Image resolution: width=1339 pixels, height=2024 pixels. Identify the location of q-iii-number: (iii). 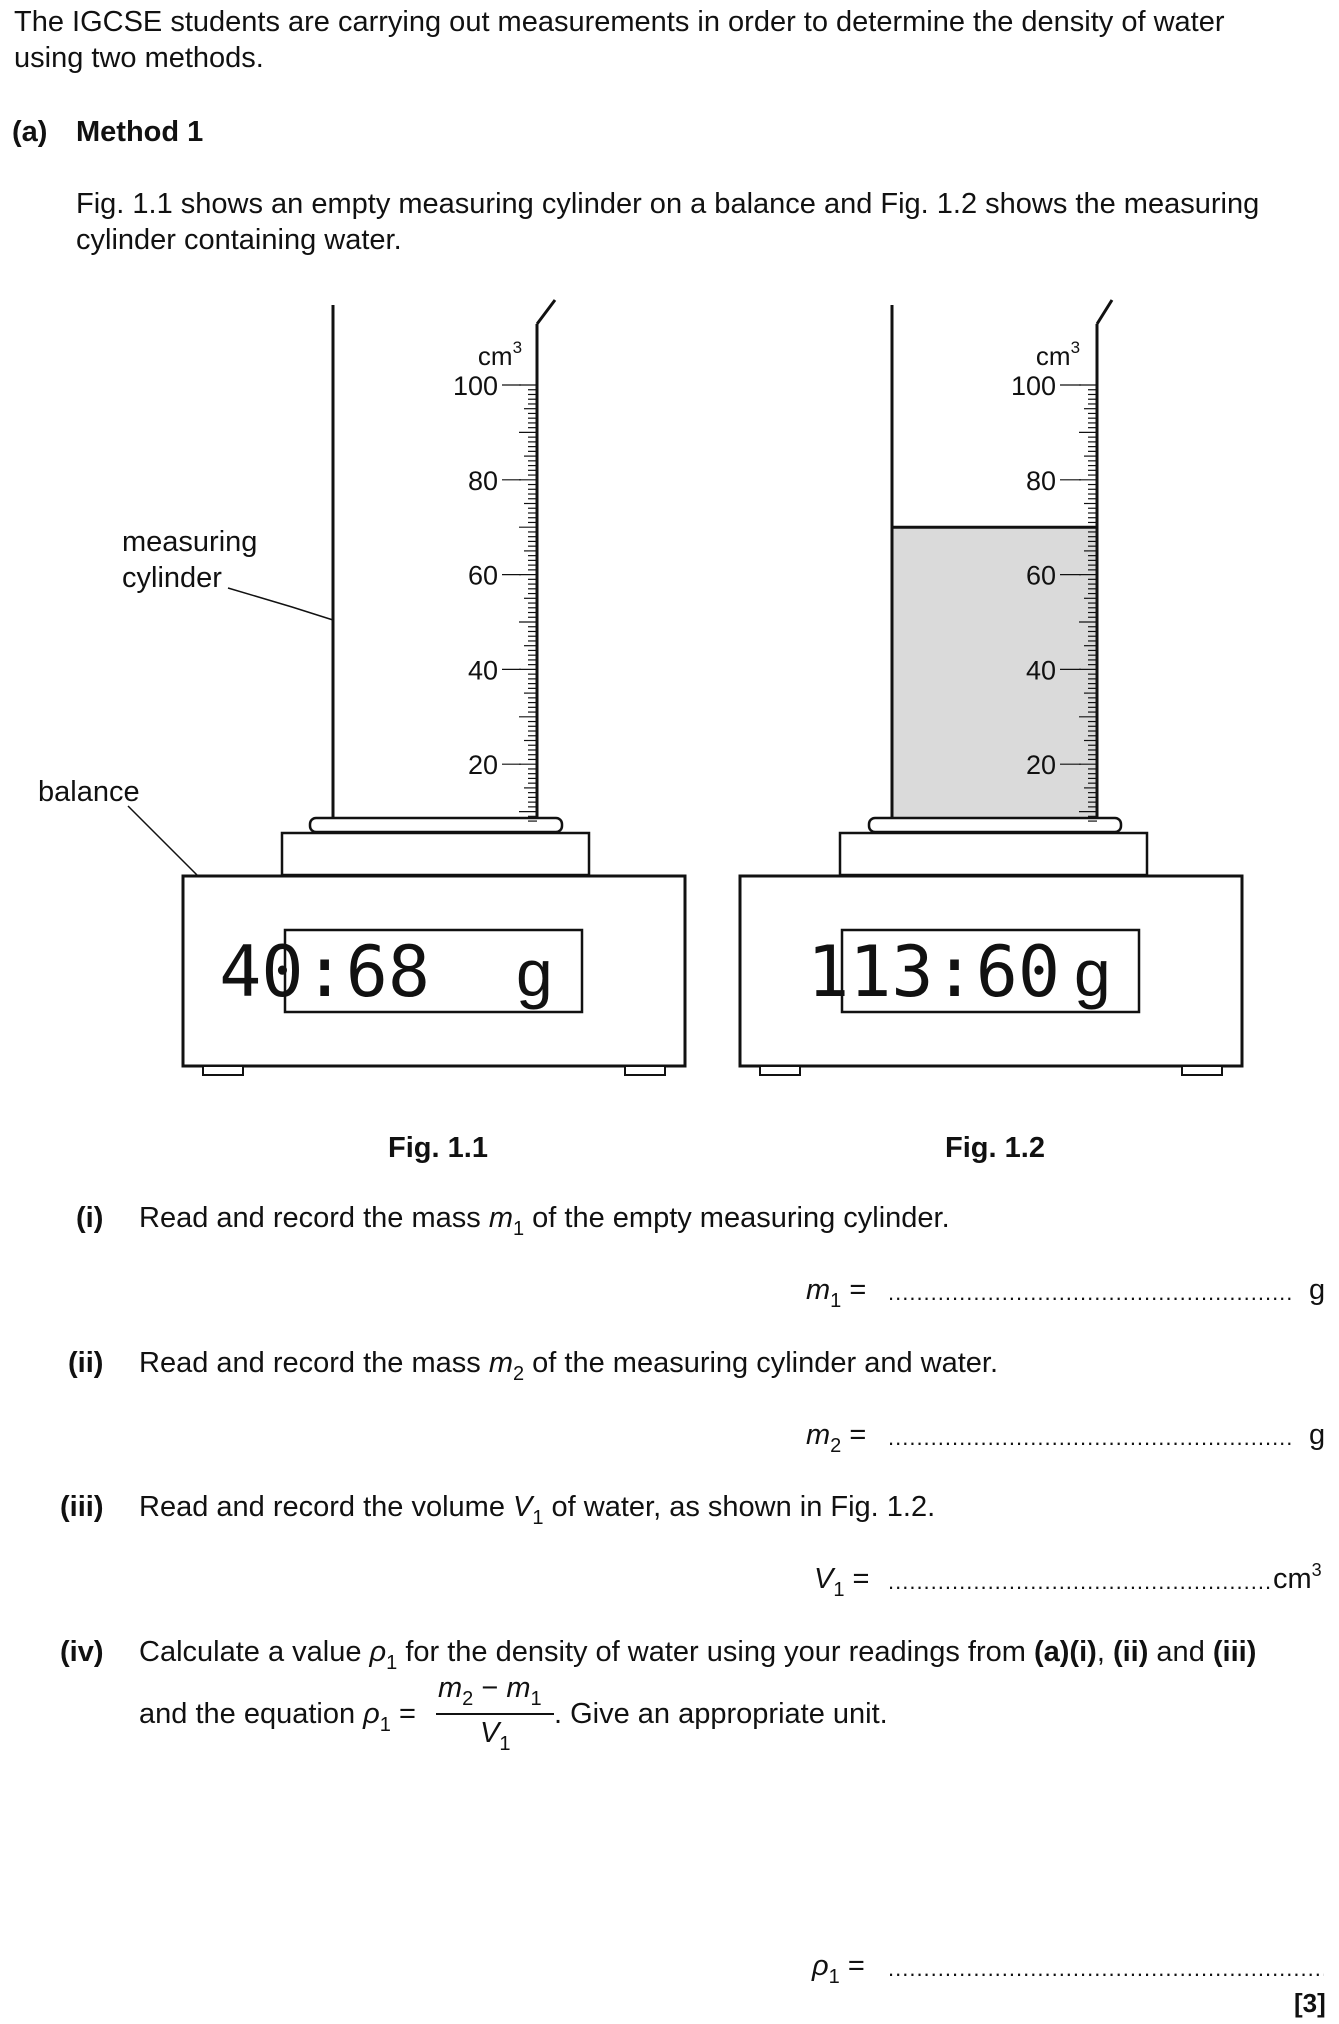
(82, 1507).